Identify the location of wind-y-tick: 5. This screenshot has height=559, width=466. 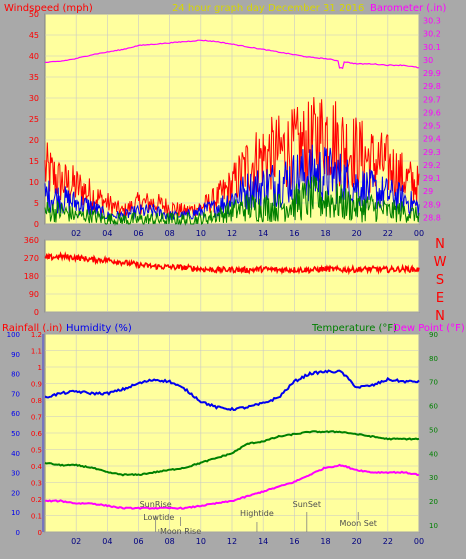
(36, 203).